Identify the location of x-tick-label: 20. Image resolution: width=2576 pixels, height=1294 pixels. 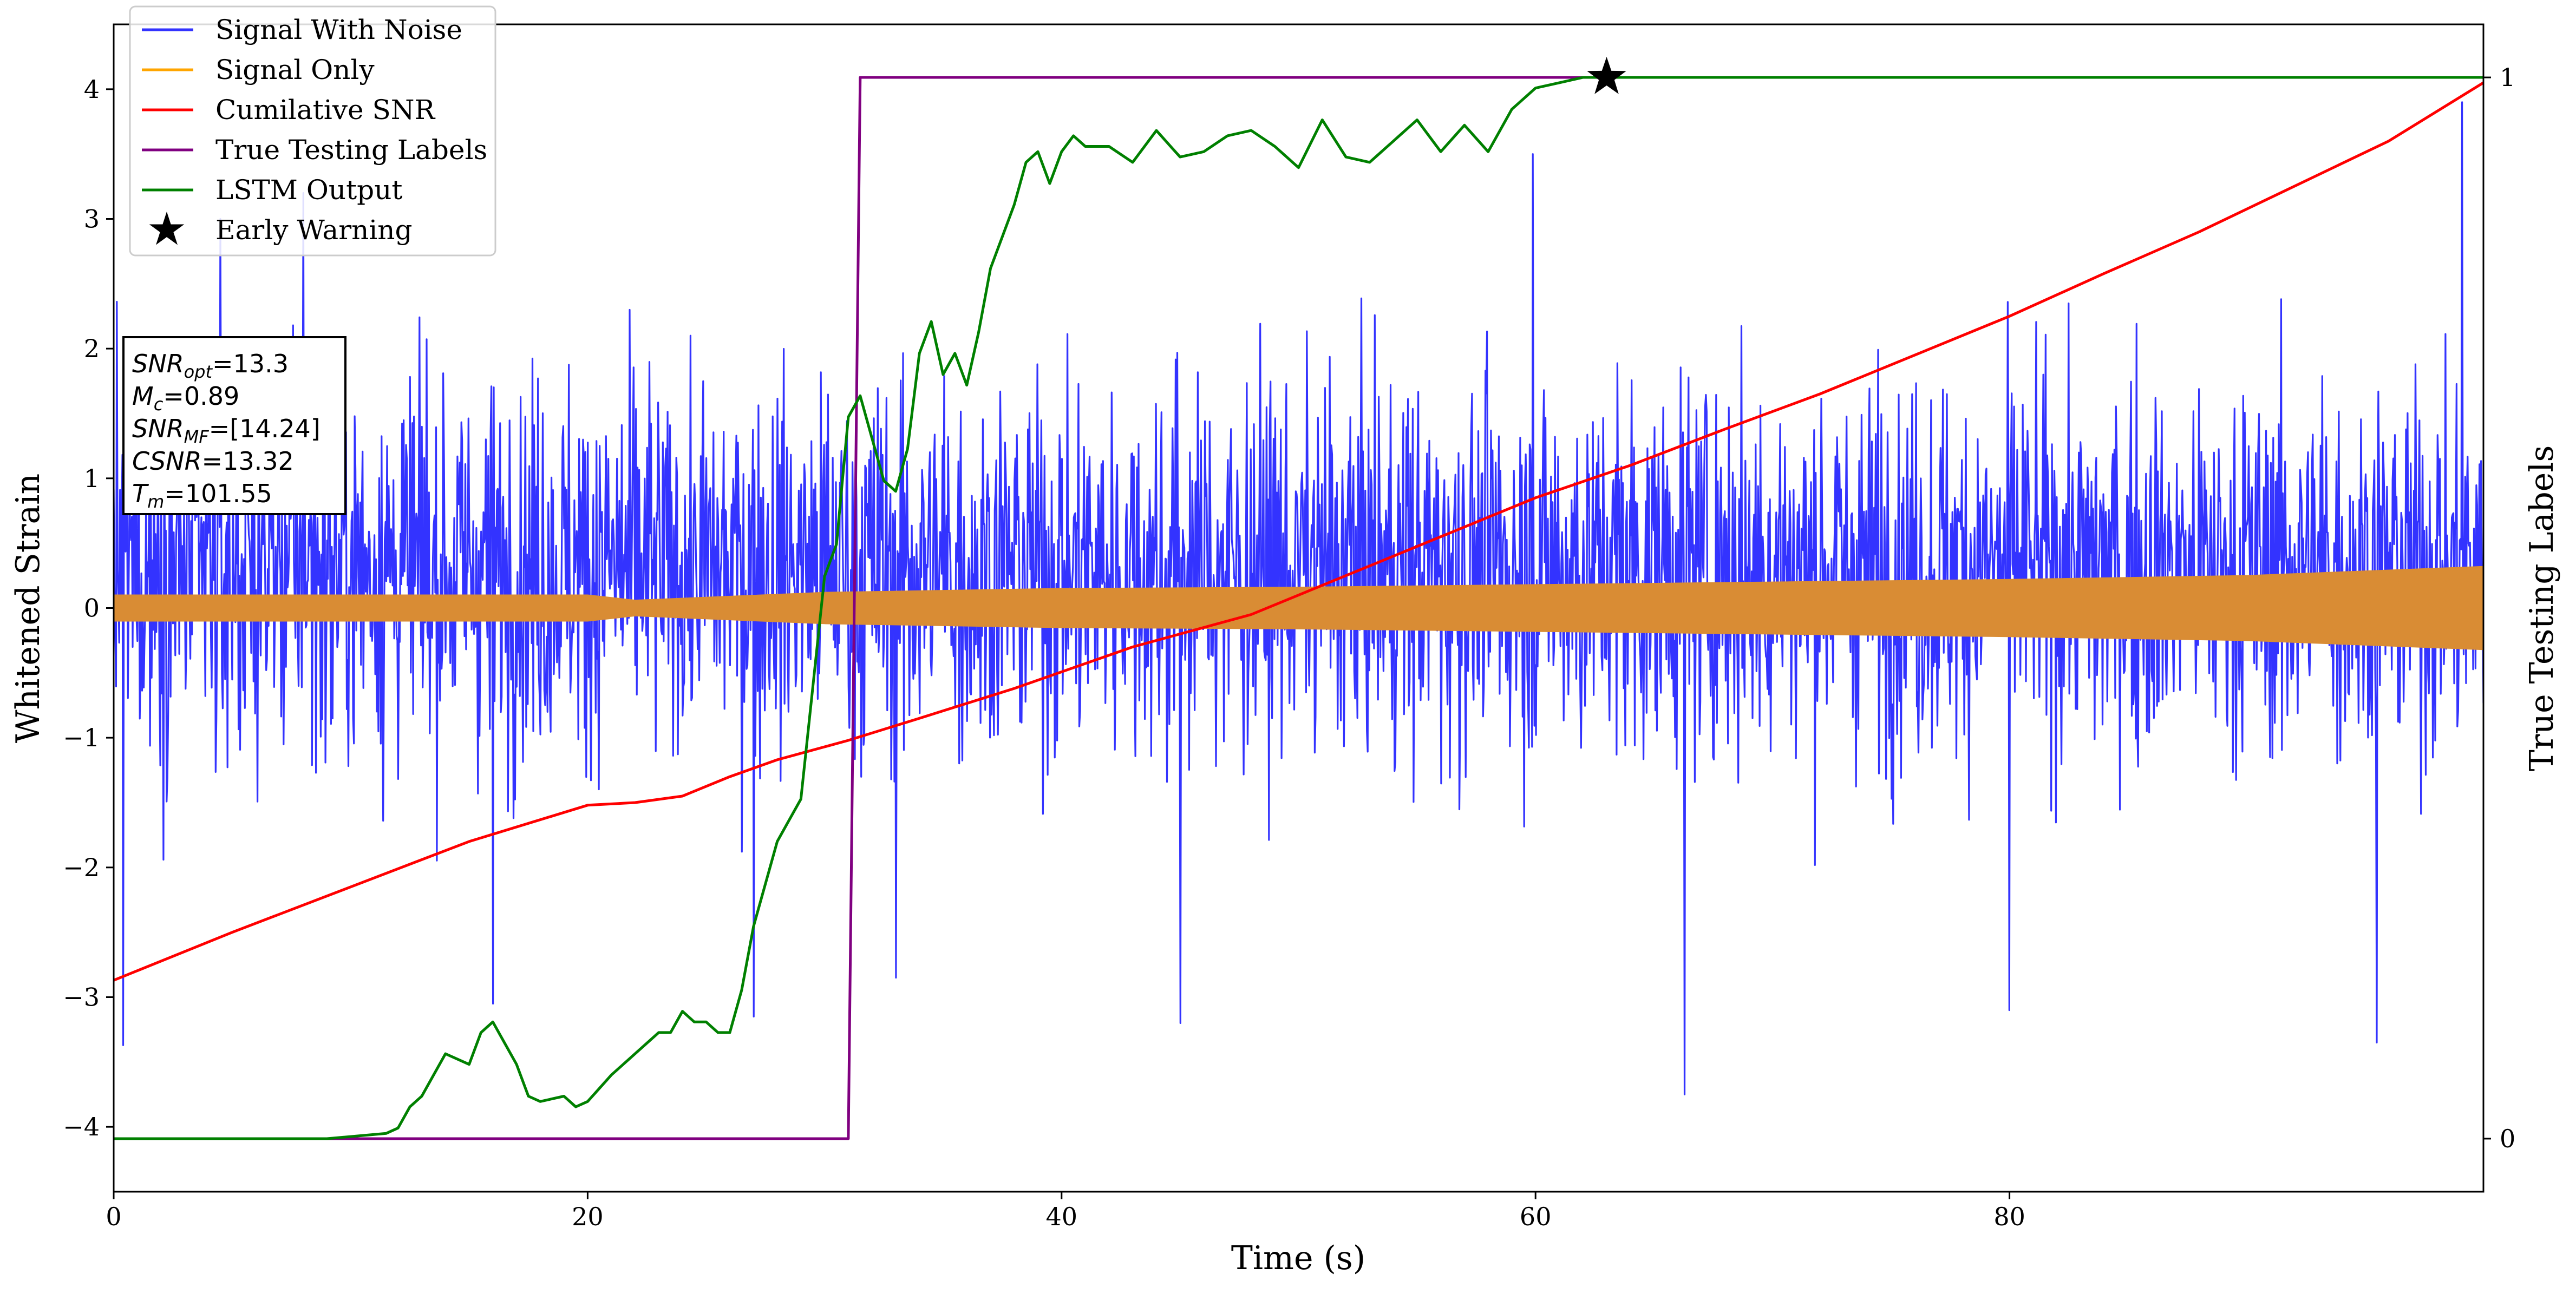
(588, 1216).